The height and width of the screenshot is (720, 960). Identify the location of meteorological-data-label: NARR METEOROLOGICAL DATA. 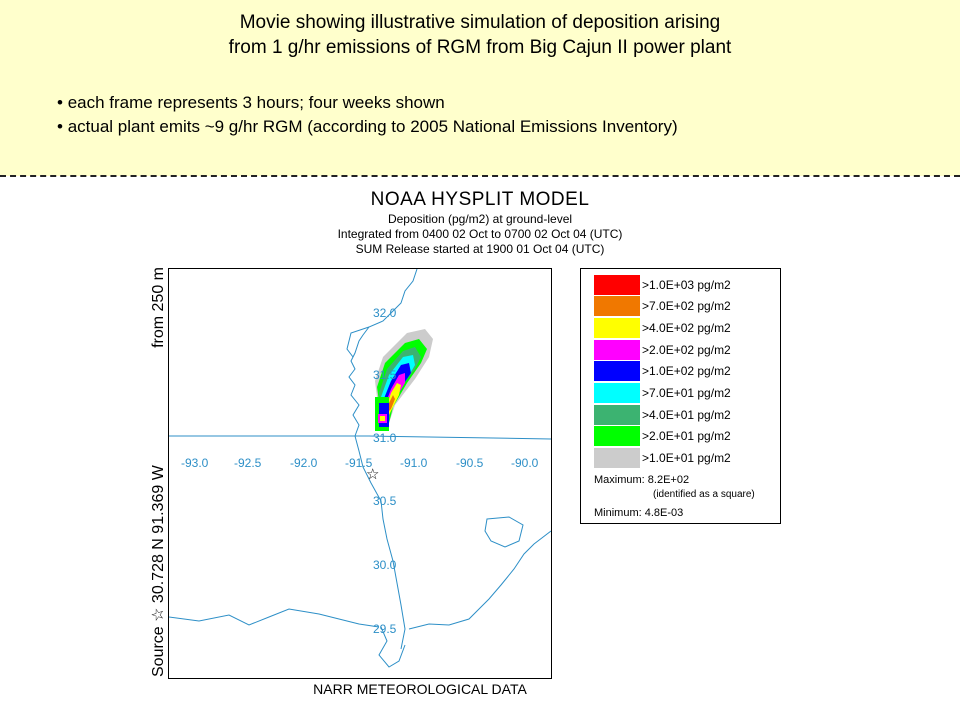
(420, 689).